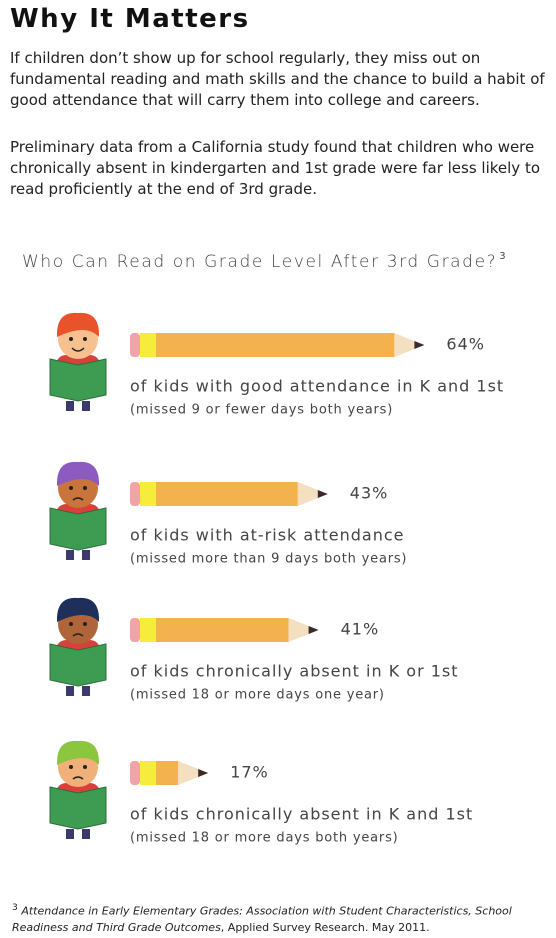 This screenshot has height=938, width=556. What do you see at coordinates (268, 559) in the screenshot?
I see `category-note: (missed more than 9 days both years)` at bounding box center [268, 559].